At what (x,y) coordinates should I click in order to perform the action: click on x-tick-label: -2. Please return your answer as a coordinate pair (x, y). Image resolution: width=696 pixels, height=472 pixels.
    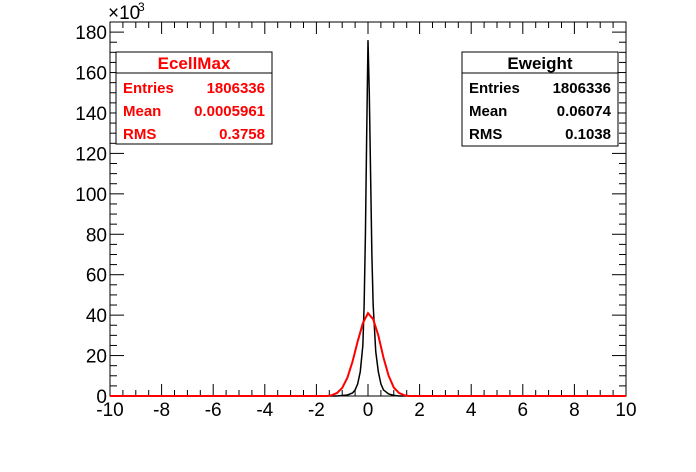
    Looking at the image, I should click on (316, 410).